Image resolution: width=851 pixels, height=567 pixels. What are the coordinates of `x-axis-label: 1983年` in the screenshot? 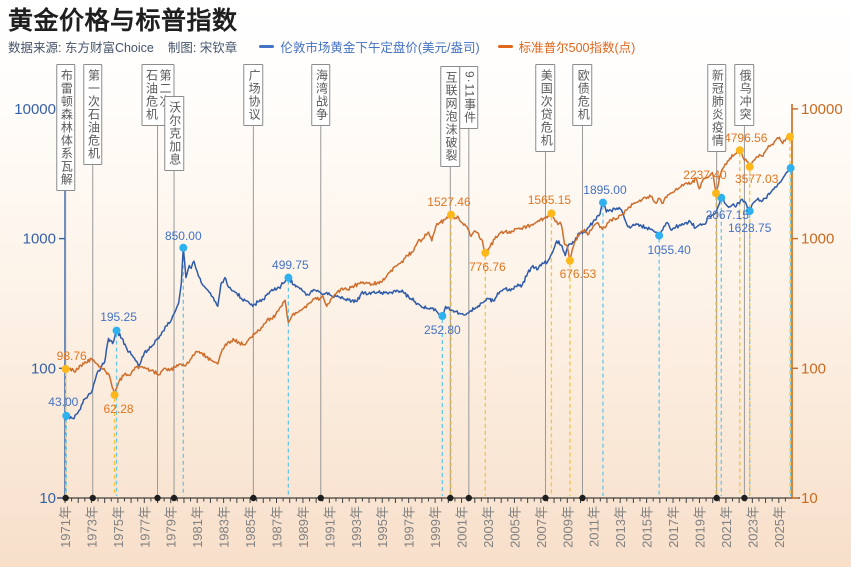 It's located at (224, 527).